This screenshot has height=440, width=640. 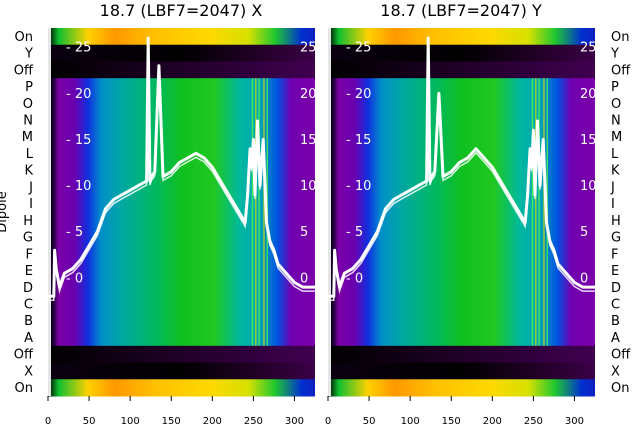 What do you see at coordinates (74, 278) in the screenshot?
I see `overlay-tick-left: - 0` at bounding box center [74, 278].